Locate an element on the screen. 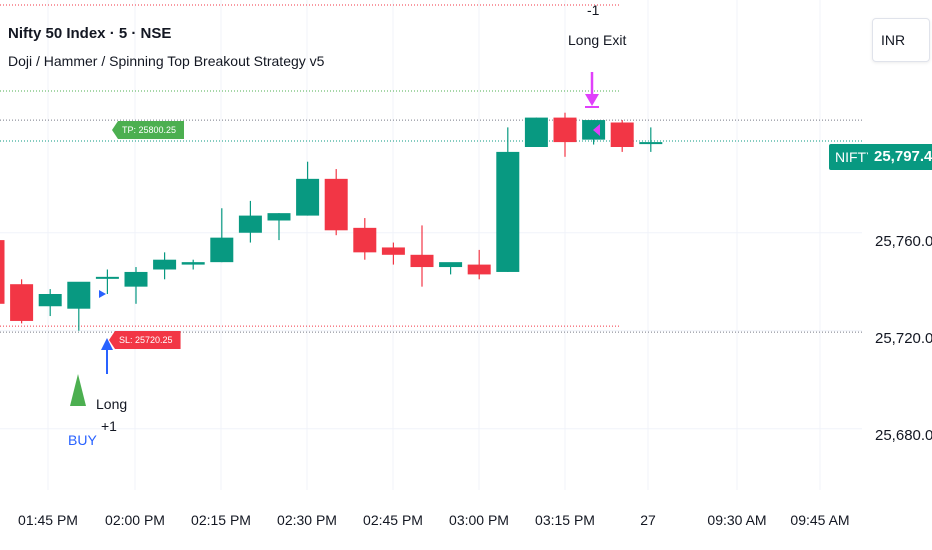  buy-triangle-icon is located at coordinates (78, 390).